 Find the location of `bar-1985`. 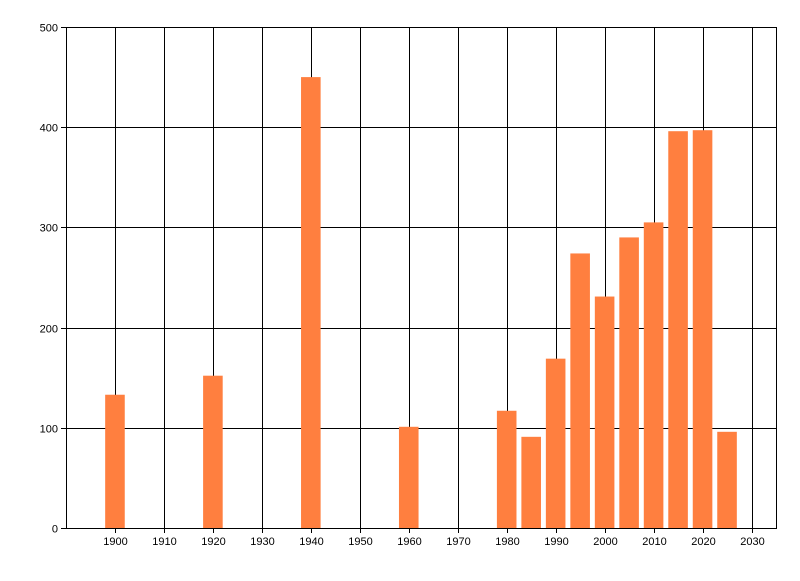

bar-1985 is located at coordinates (531, 482).